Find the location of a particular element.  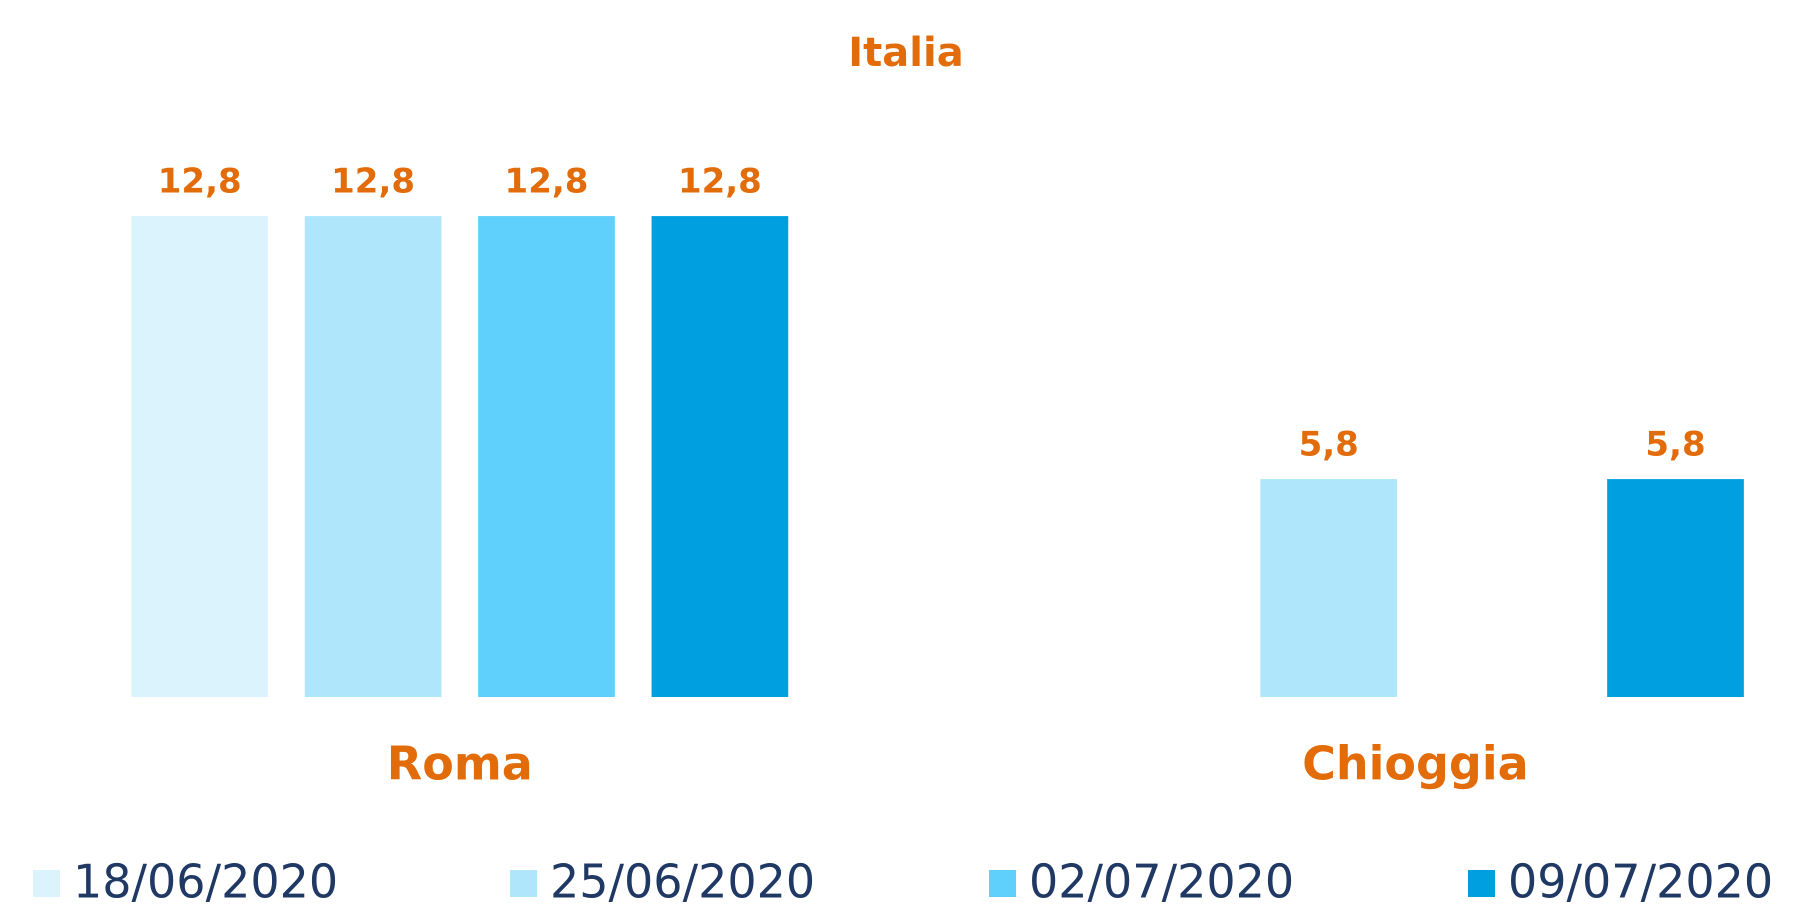

chart-title: Italia is located at coordinates (905, 53).